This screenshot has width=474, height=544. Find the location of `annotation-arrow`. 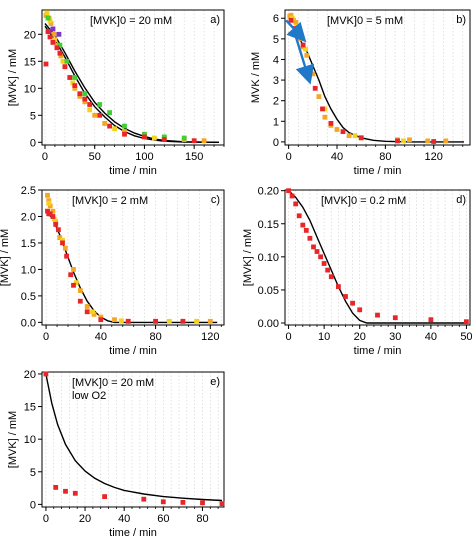

annotation-arrow is located at coordinates (296, 31).